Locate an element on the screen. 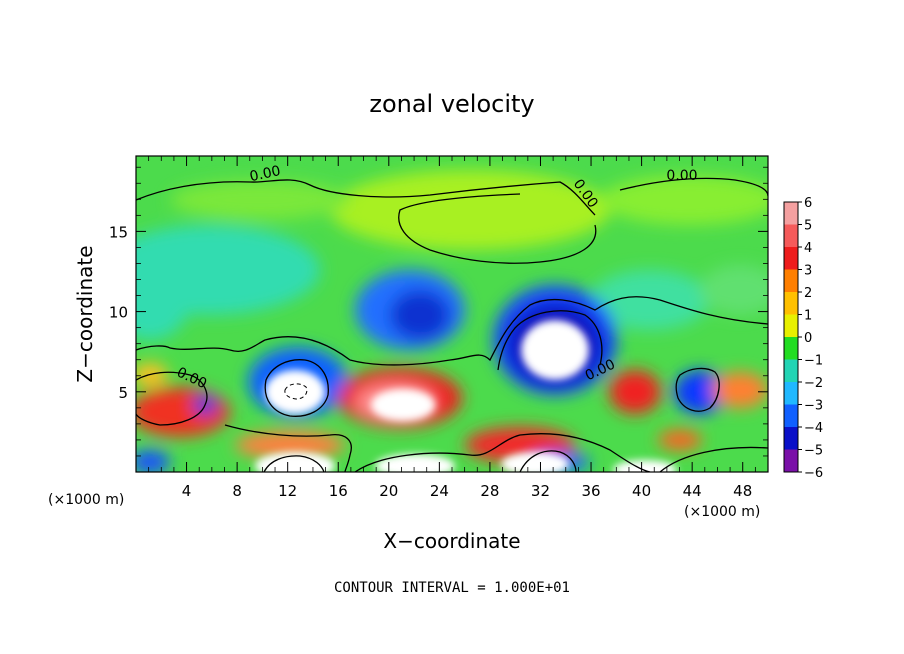 This screenshot has width=904, height=654. x-tick-label: 36 is located at coordinates (590, 491).